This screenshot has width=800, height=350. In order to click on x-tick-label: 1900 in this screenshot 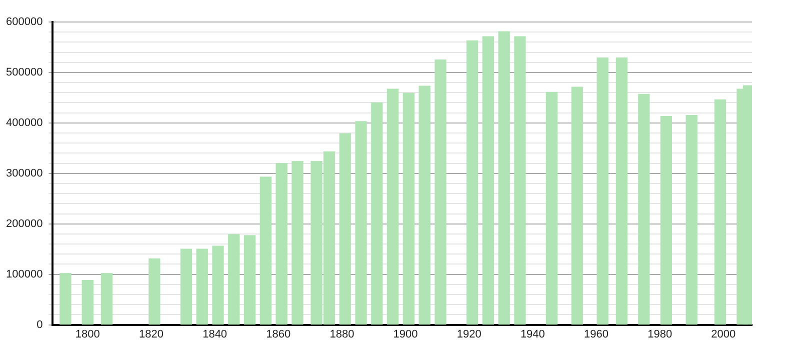, I will do `click(405, 334)`.